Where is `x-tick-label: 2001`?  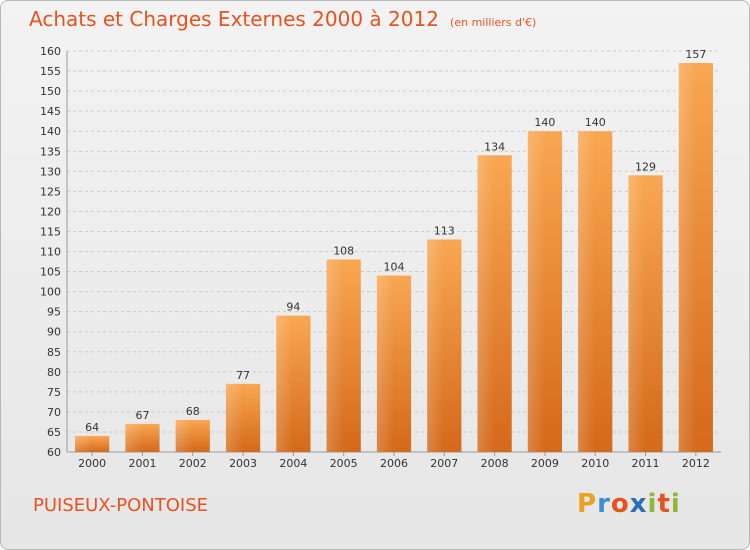 x-tick-label: 2001 is located at coordinates (142, 463).